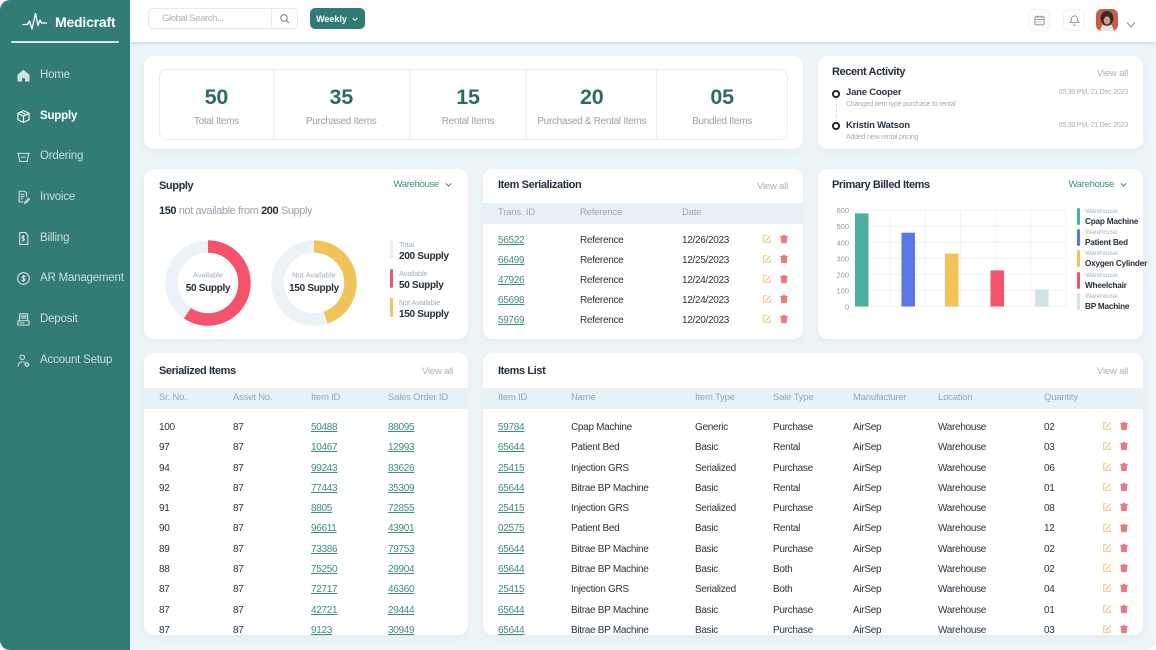 The image size is (1156, 650). What do you see at coordinates (842, 258) in the screenshot?
I see `svg-text: 300` at bounding box center [842, 258].